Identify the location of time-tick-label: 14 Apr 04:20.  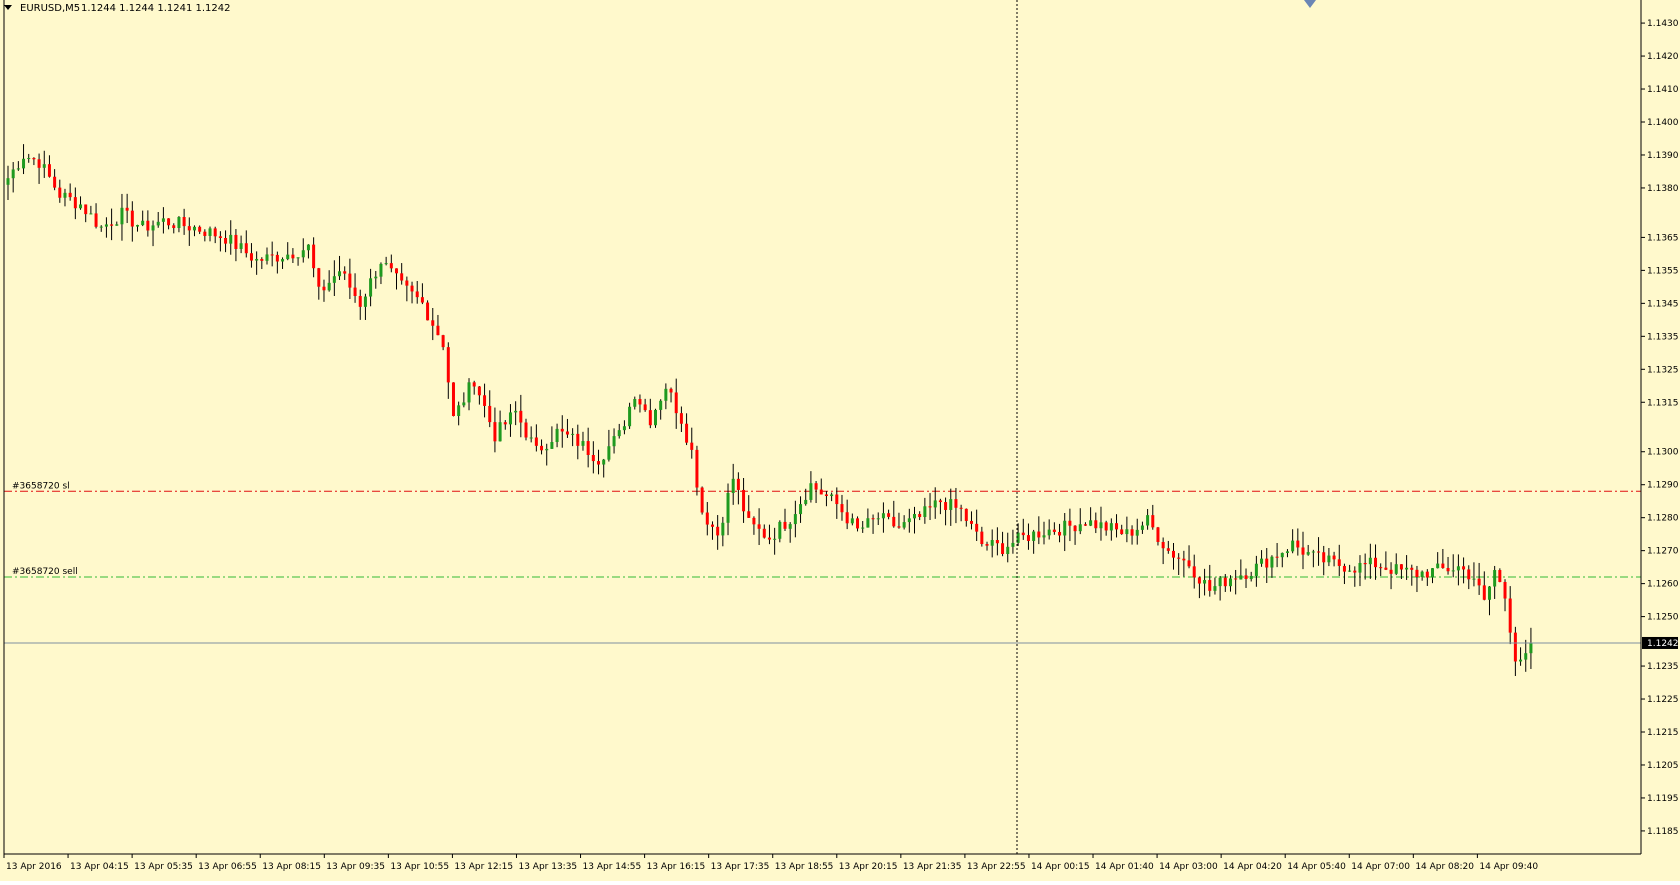
(1252, 867).